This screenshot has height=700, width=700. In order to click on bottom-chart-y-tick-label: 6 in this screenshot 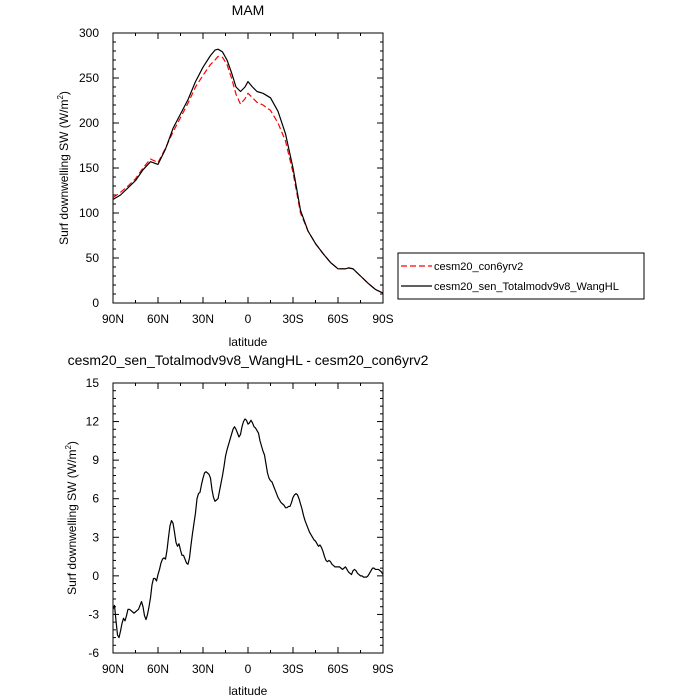, I will do `click(95, 499)`.